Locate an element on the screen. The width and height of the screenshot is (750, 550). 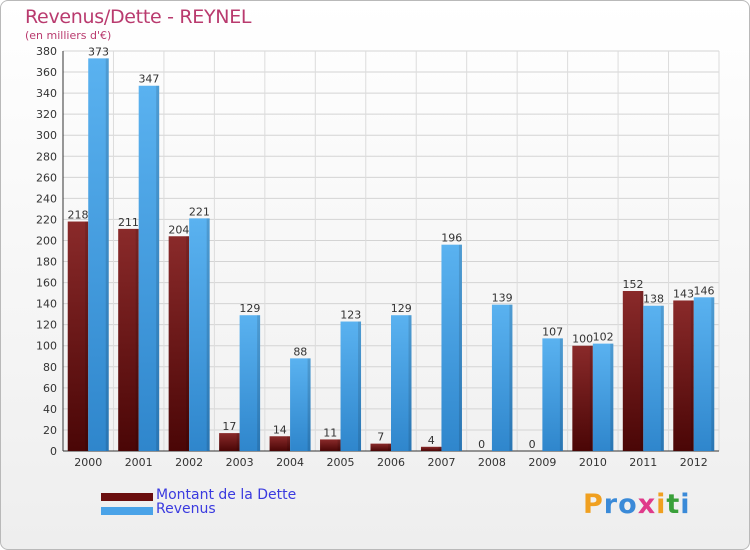
bar-revenus-2006 is located at coordinates (401, 383).